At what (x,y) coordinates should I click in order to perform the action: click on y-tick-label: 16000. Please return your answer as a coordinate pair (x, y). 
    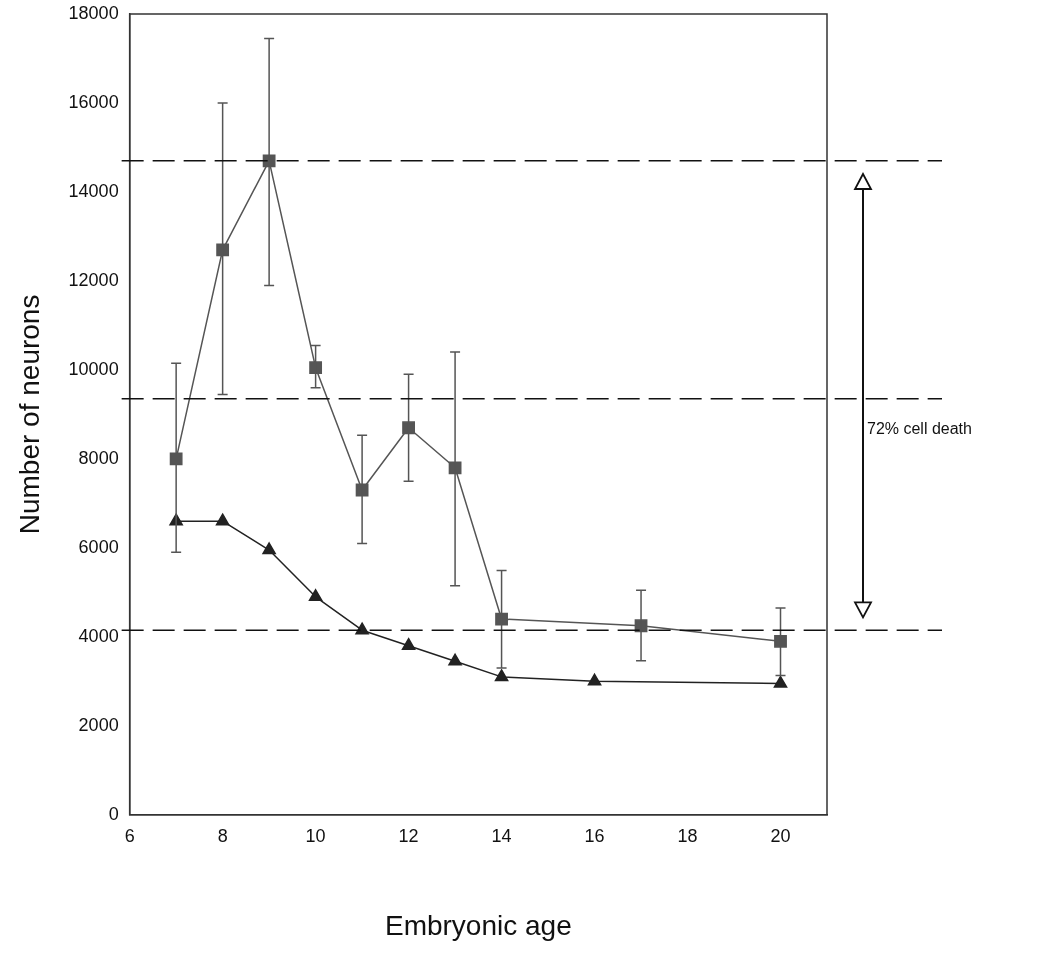
    Looking at the image, I should click on (93, 101).